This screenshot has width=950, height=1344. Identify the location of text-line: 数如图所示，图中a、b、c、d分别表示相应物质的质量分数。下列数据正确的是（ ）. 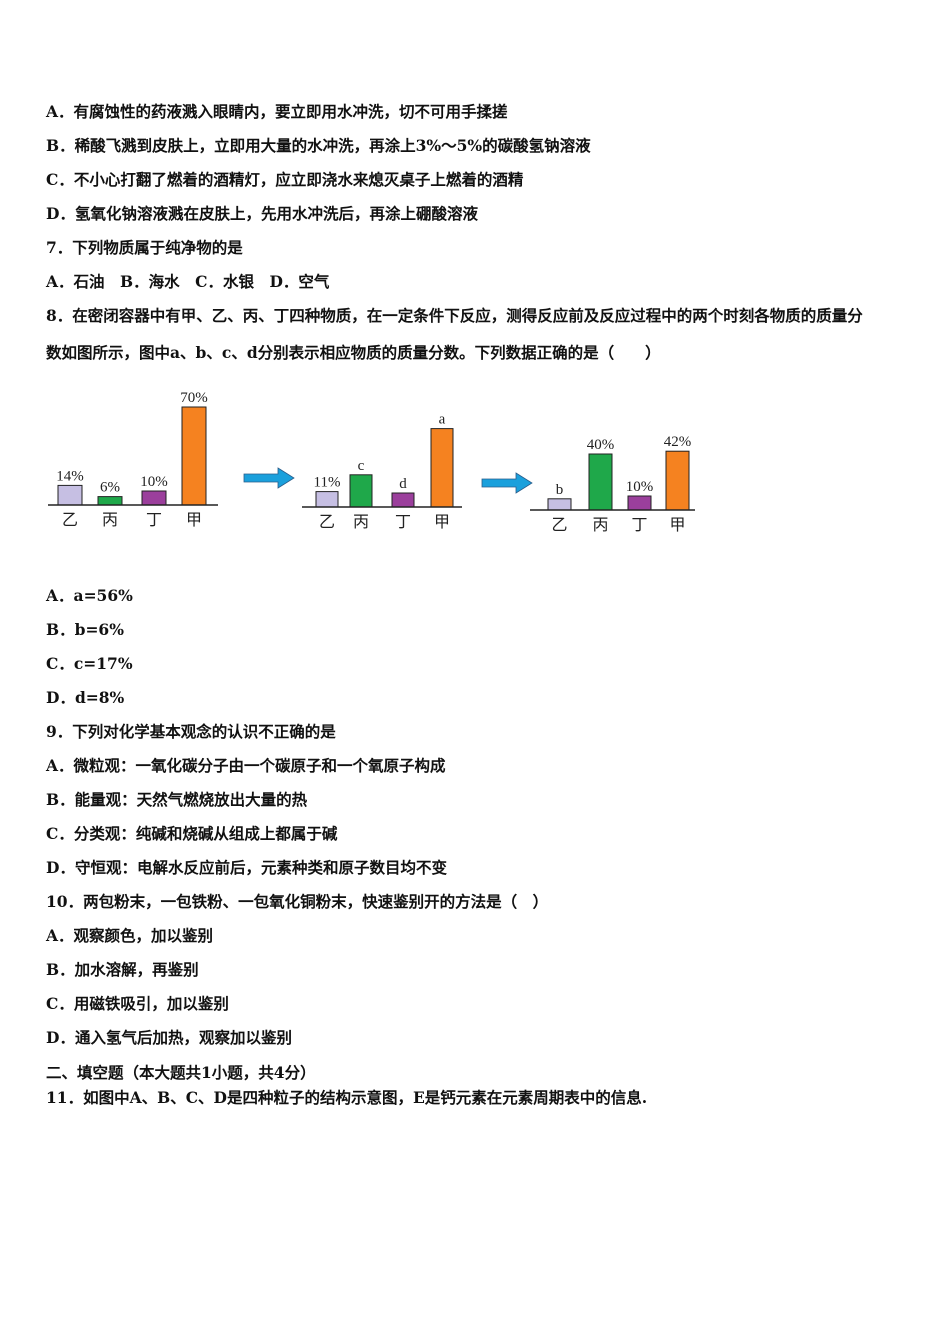
(353, 352).